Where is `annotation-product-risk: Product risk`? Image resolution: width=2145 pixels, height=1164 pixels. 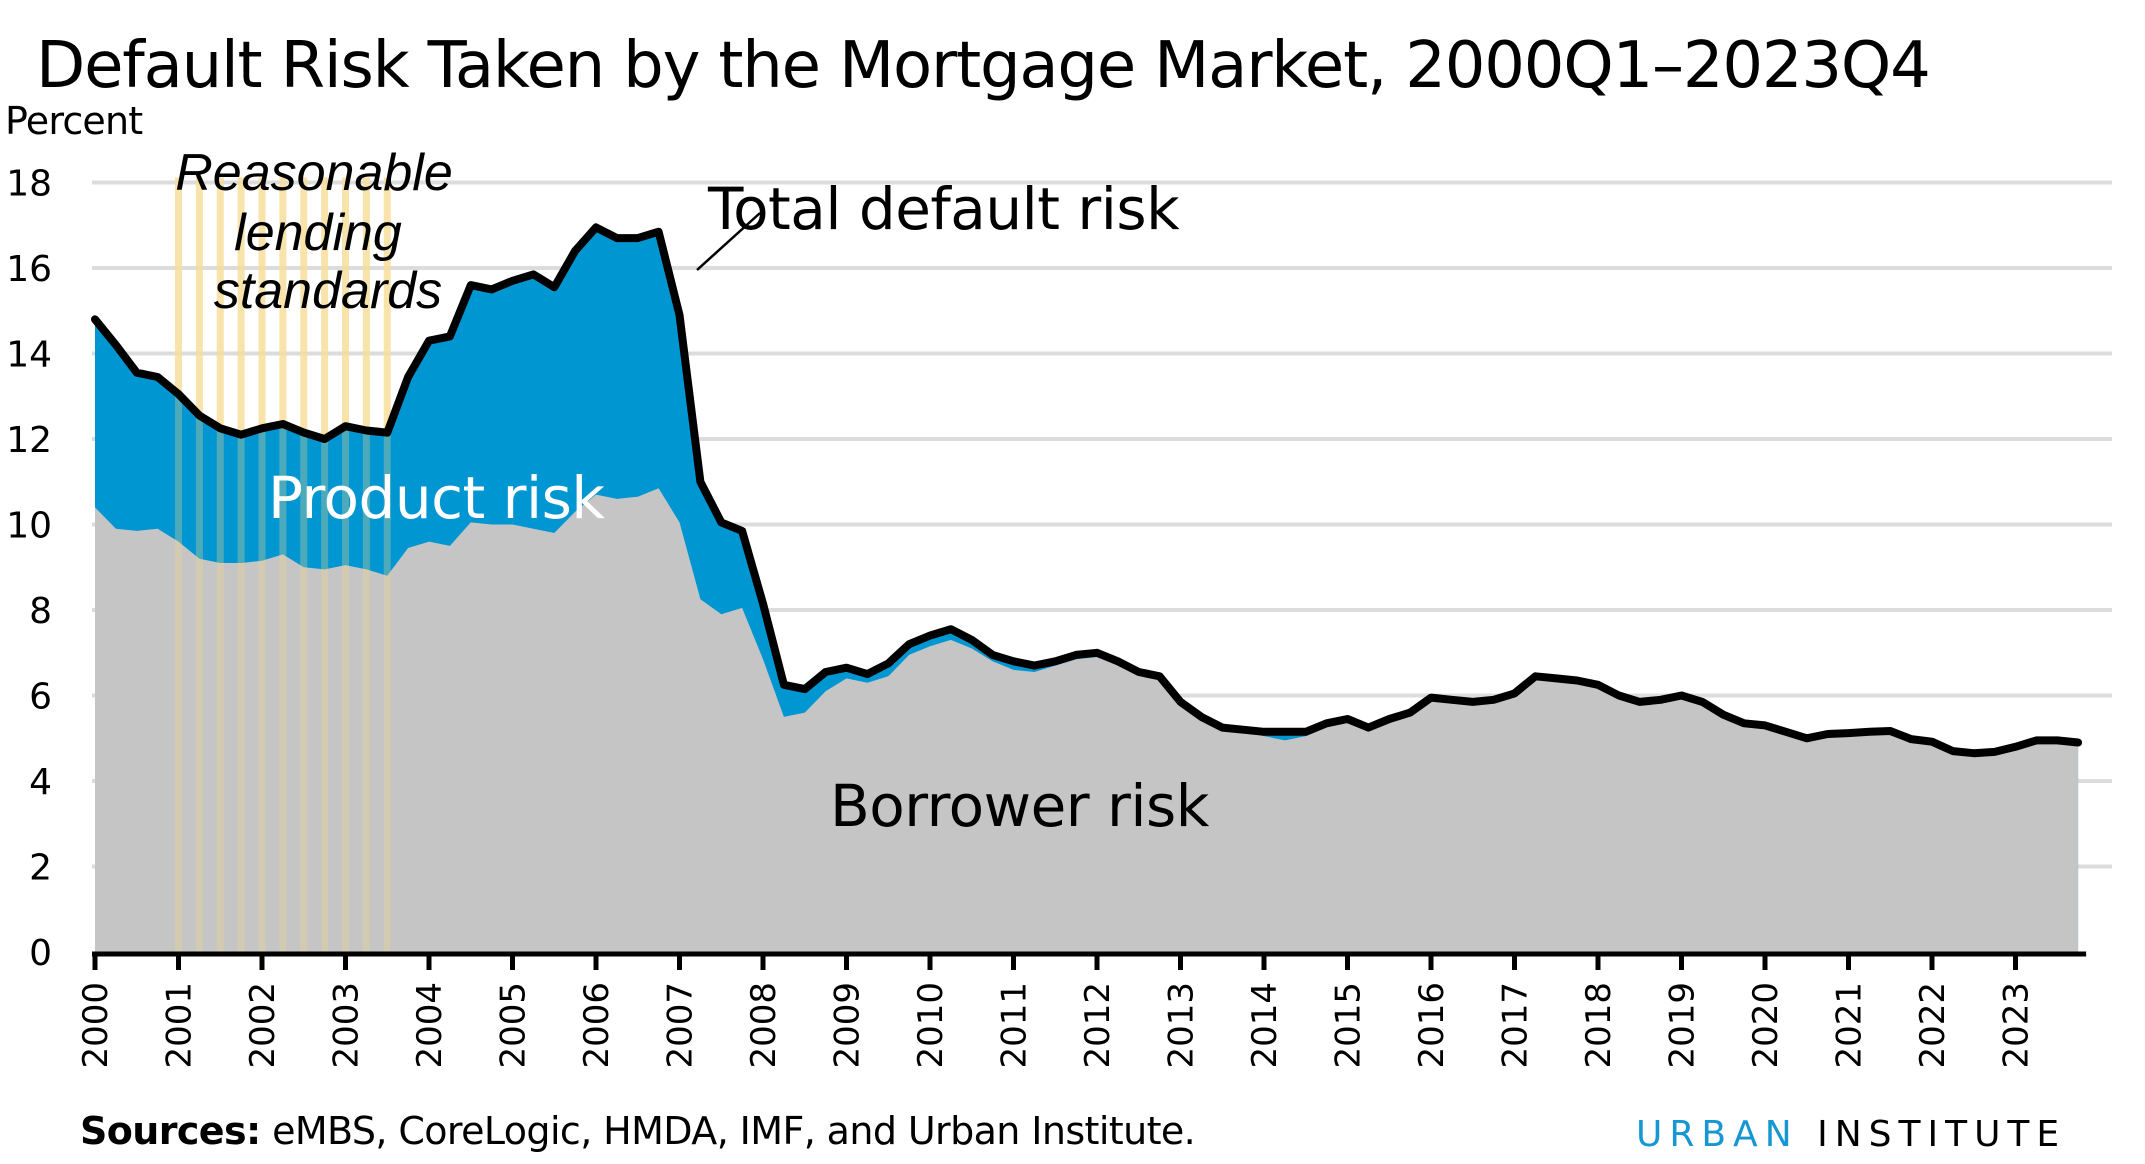 annotation-product-risk: Product risk is located at coordinates (436, 498).